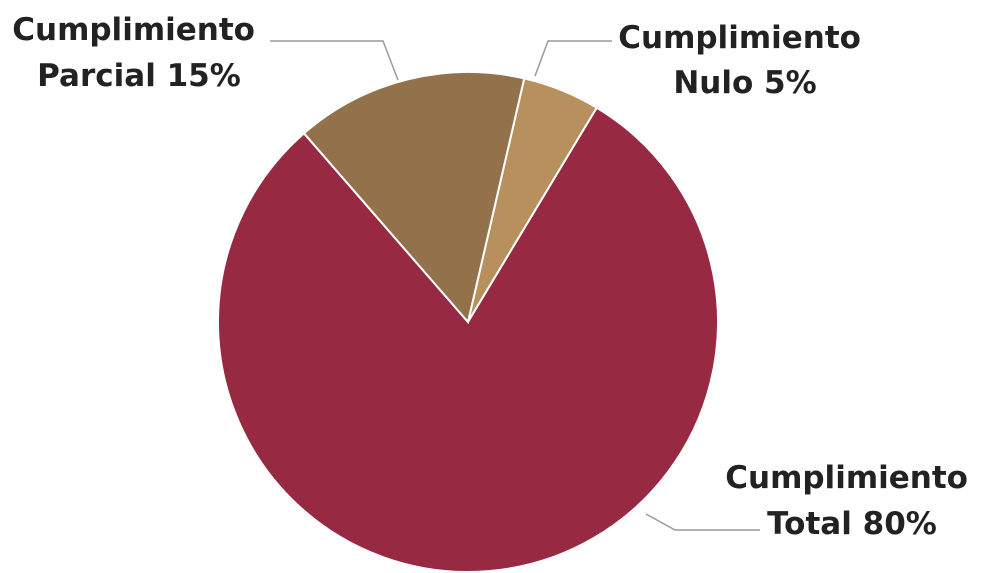 The image size is (984, 573). I want to click on leader-line-total, so click(702, 522).